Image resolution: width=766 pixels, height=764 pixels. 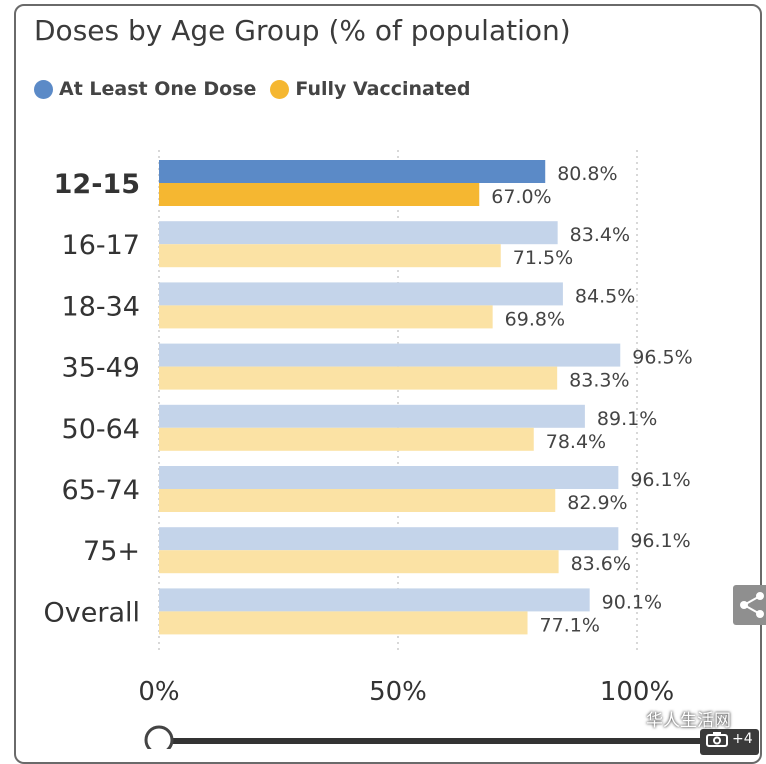 What do you see at coordinates (717, 739) in the screenshot?
I see `camera-icon` at bounding box center [717, 739].